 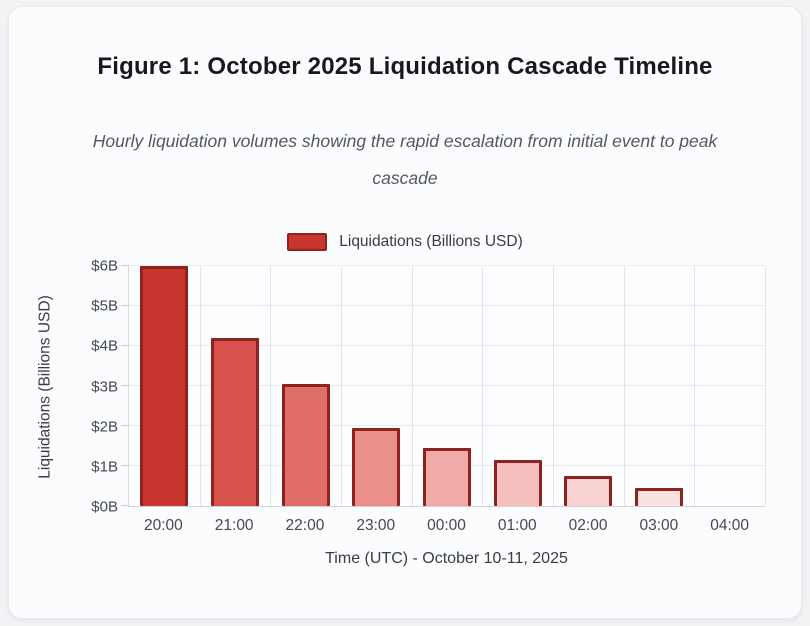 What do you see at coordinates (588, 525) in the screenshot?
I see `x-tick-label: 02:00` at bounding box center [588, 525].